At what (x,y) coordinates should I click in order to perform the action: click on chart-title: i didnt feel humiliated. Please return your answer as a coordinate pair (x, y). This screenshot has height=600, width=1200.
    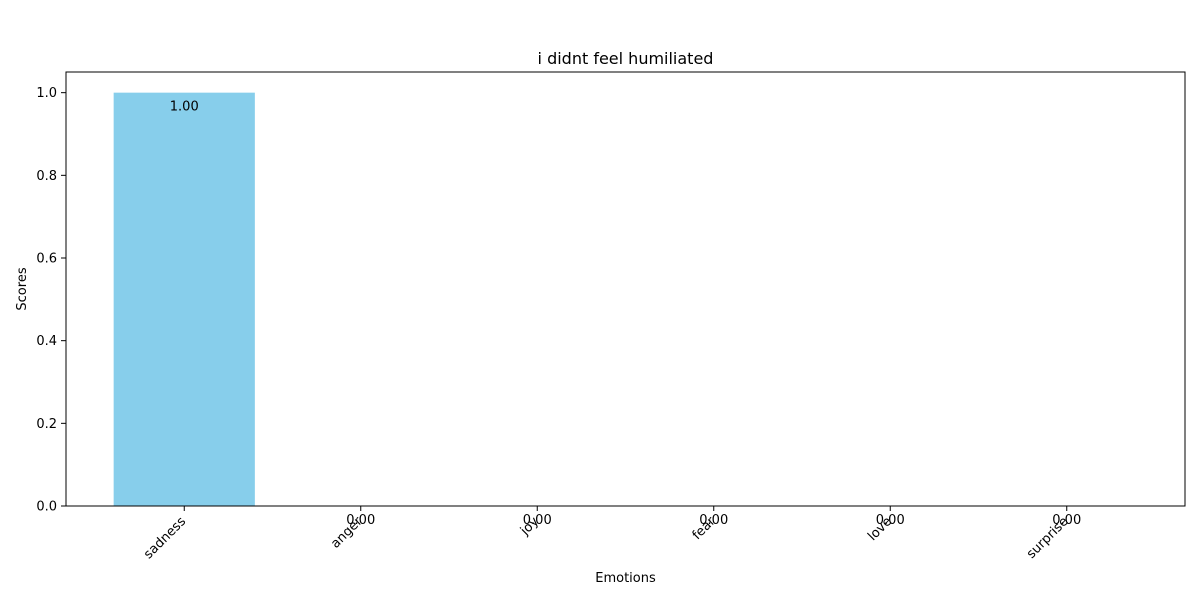
    Looking at the image, I should click on (626, 58).